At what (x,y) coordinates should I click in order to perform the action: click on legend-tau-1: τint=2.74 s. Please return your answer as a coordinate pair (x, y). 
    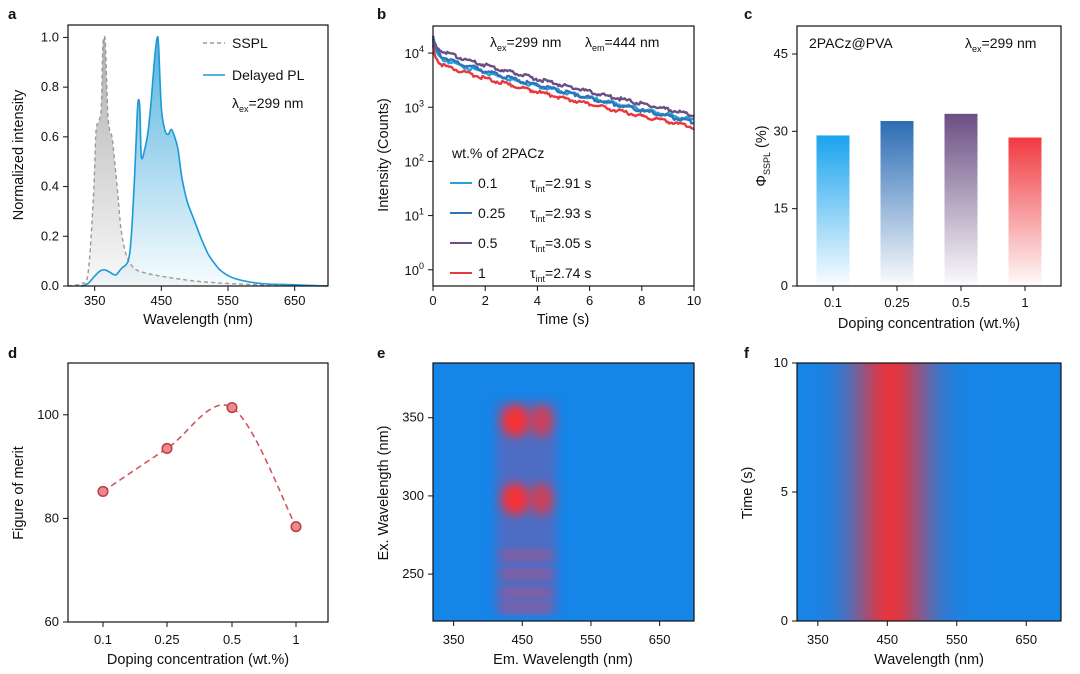
    Looking at the image, I should click on (560, 274).